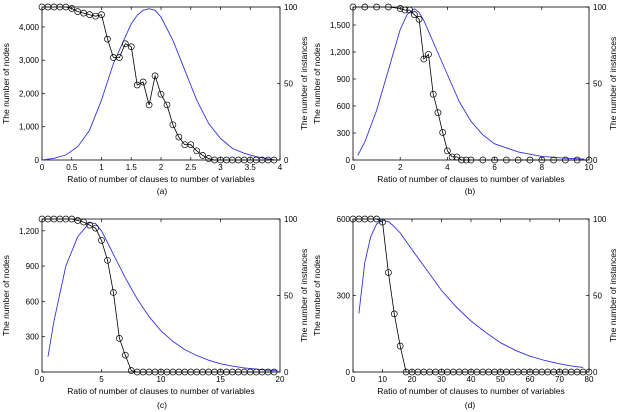 The height and width of the screenshot is (412, 617). Describe the element at coordinates (542, 167) in the screenshot. I see `x-tick-label: 8` at that location.